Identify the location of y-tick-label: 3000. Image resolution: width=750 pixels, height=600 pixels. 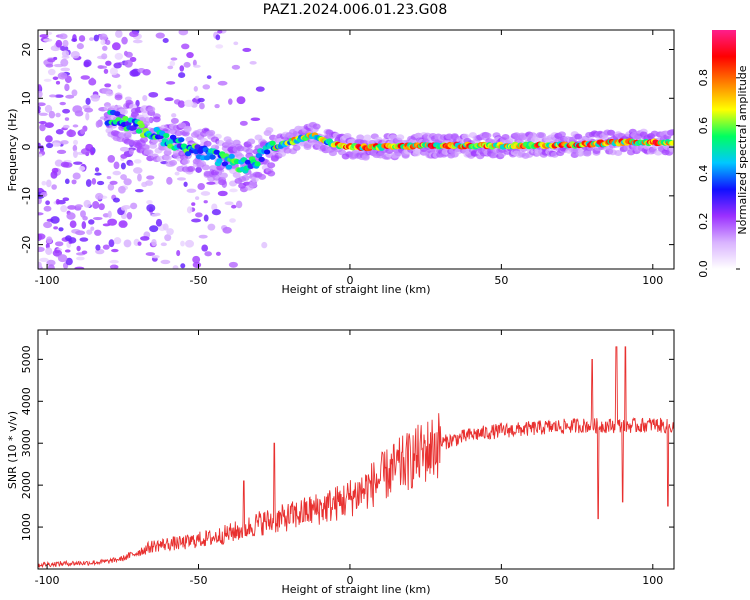
(26, 443).